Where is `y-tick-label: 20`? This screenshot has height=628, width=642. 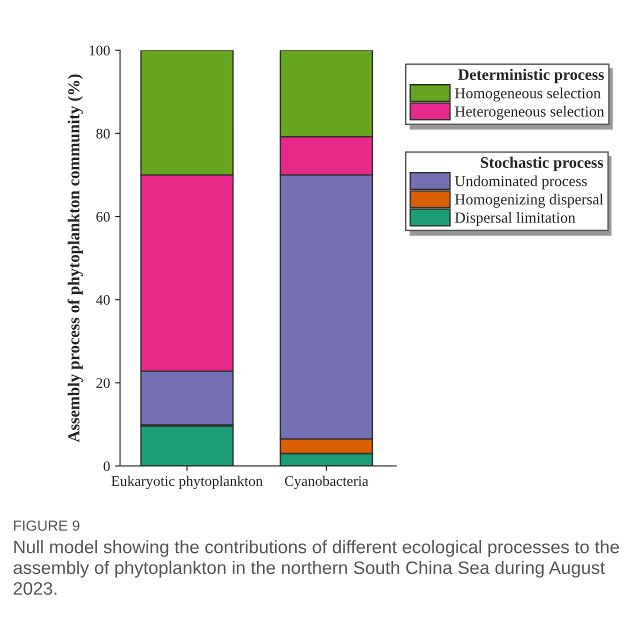
y-tick-label: 20 is located at coordinates (103, 383).